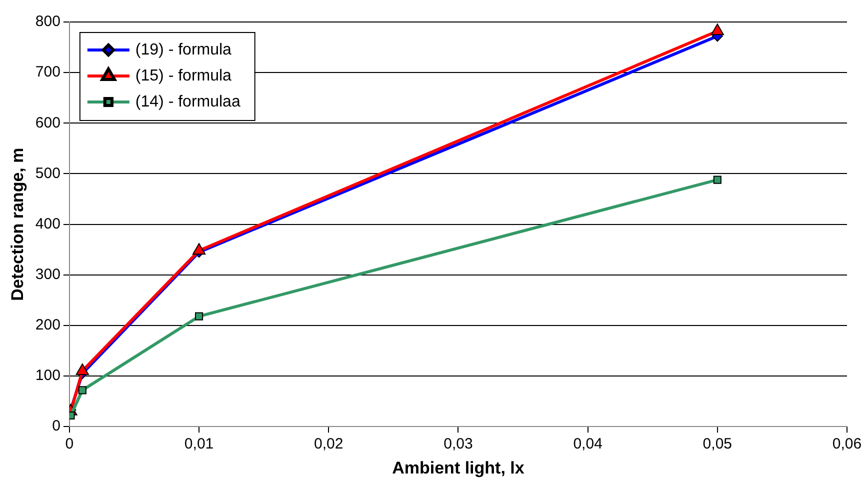 This screenshot has height=481, width=867. Describe the element at coordinates (17, 224) in the screenshot. I see `y-axis-title: Detection range, m` at that location.